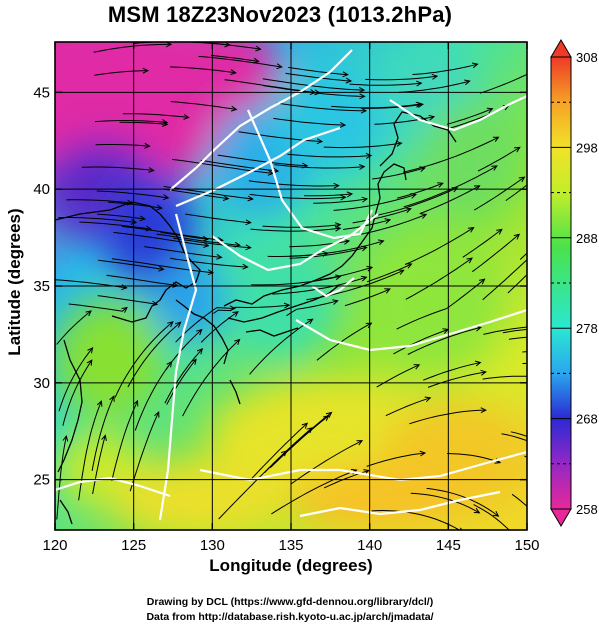 This screenshot has height=625, width=599. What do you see at coordinates (41, 480) in the screenshot?
I see `y-tick-label: 25` at bounding box center [41, 480].